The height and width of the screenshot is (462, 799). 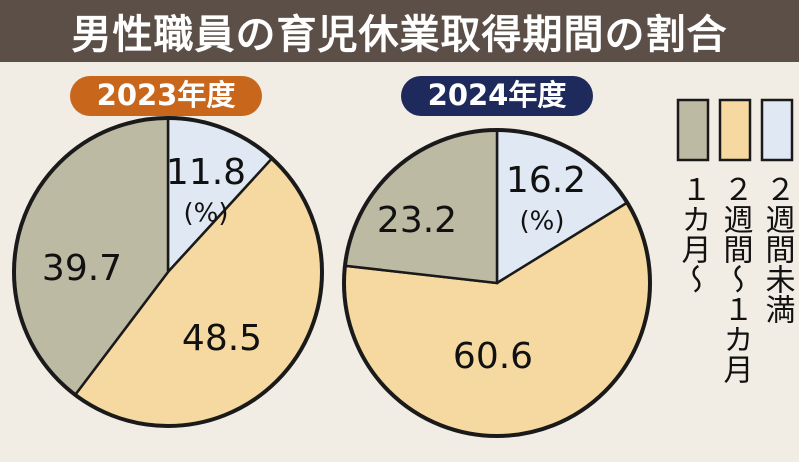 I want to click on slice-label-0-2: 39.7, so click(x=82, y=268).